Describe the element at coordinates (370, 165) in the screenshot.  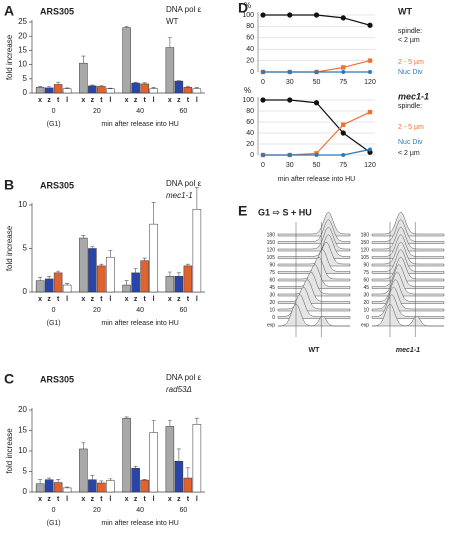
I see `x-tick-label: 120` at that location.